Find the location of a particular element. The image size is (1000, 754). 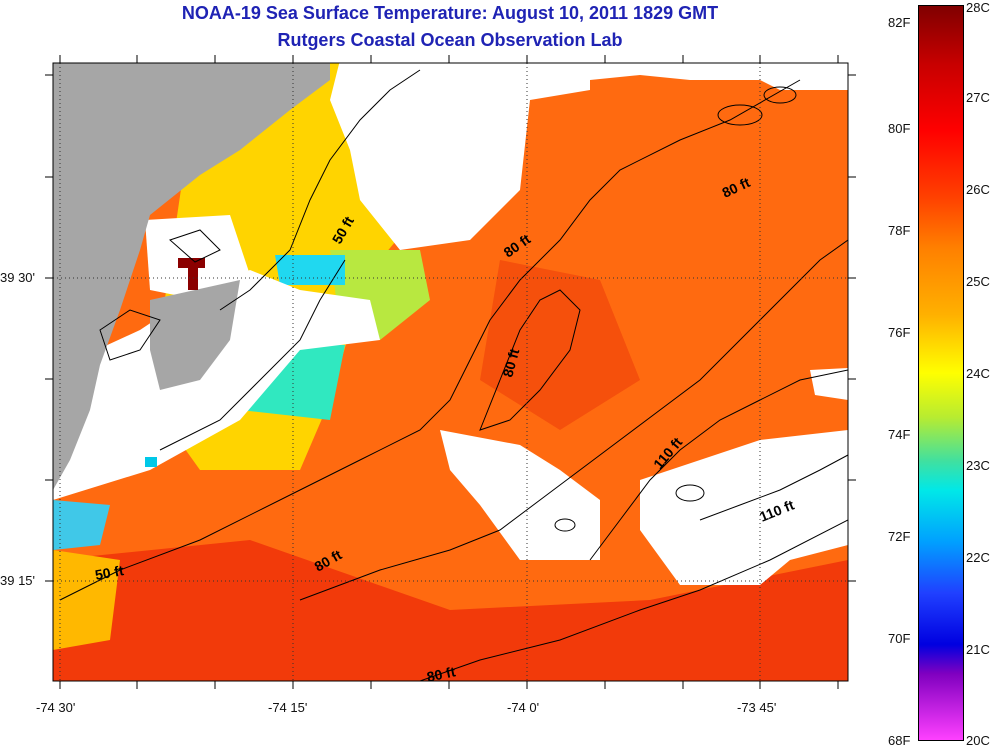

colorbar-celsius-label: 26C is located at coordinates (978, 189).